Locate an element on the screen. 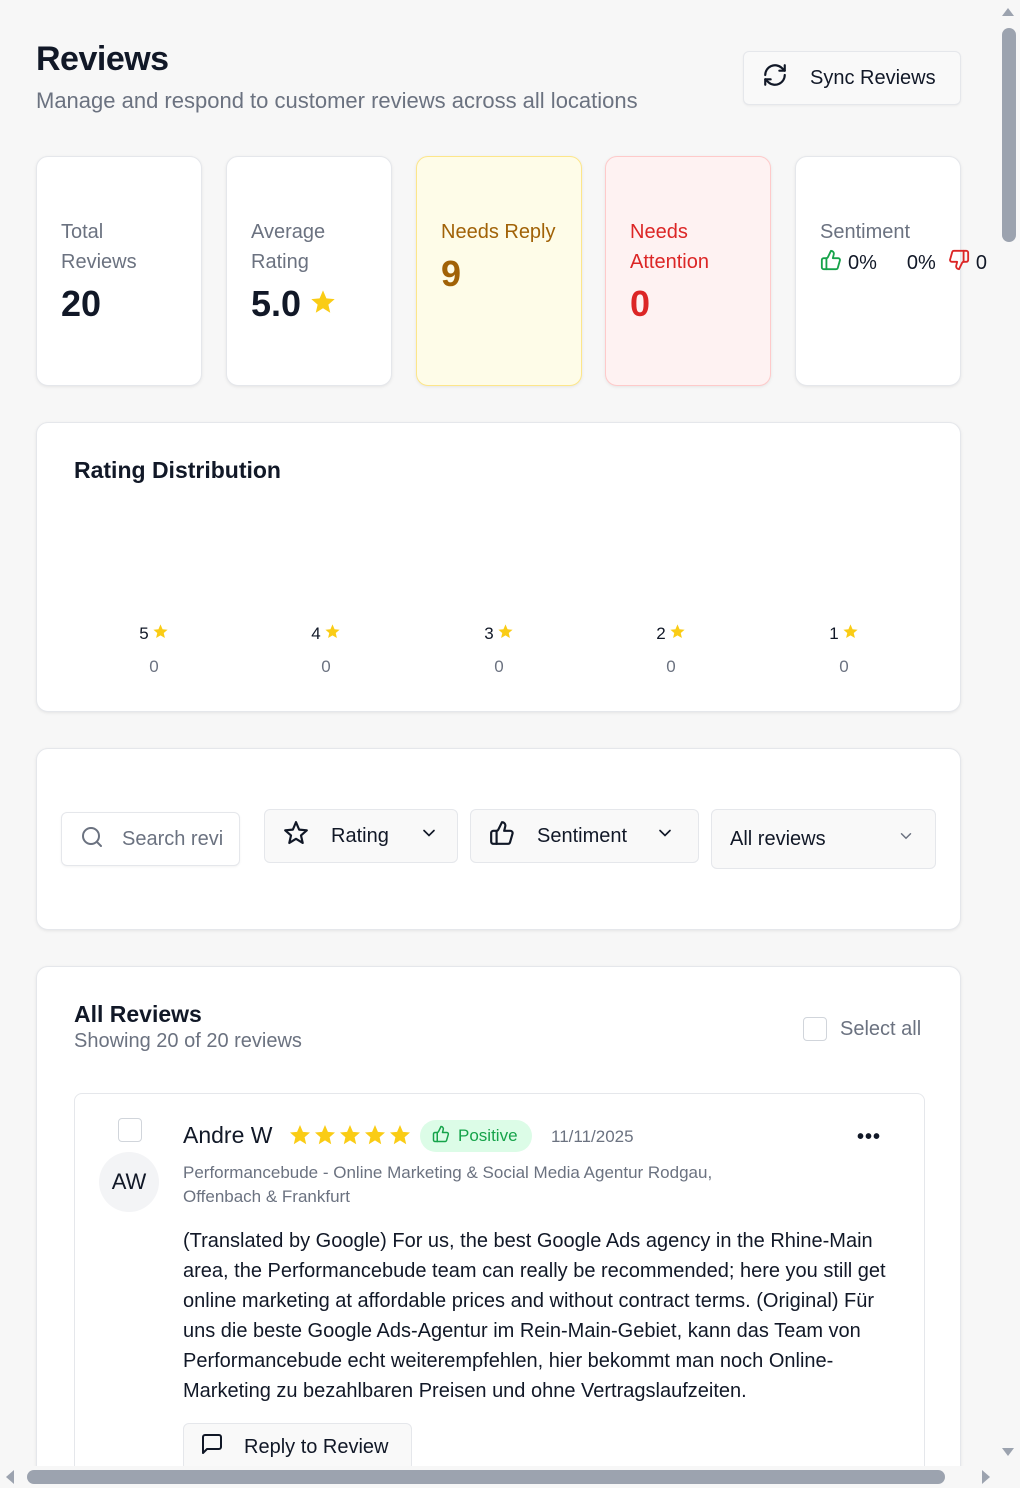 The height and width of the screenshot is (1488, 1020). distribution-column-3: 3 0 is located at coordinates (499, 650).